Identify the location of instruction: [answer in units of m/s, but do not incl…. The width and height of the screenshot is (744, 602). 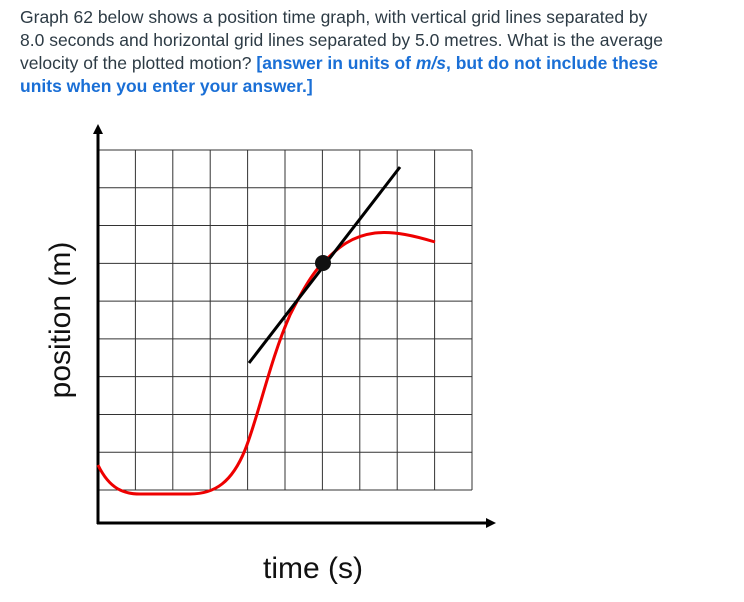
(339, 74).